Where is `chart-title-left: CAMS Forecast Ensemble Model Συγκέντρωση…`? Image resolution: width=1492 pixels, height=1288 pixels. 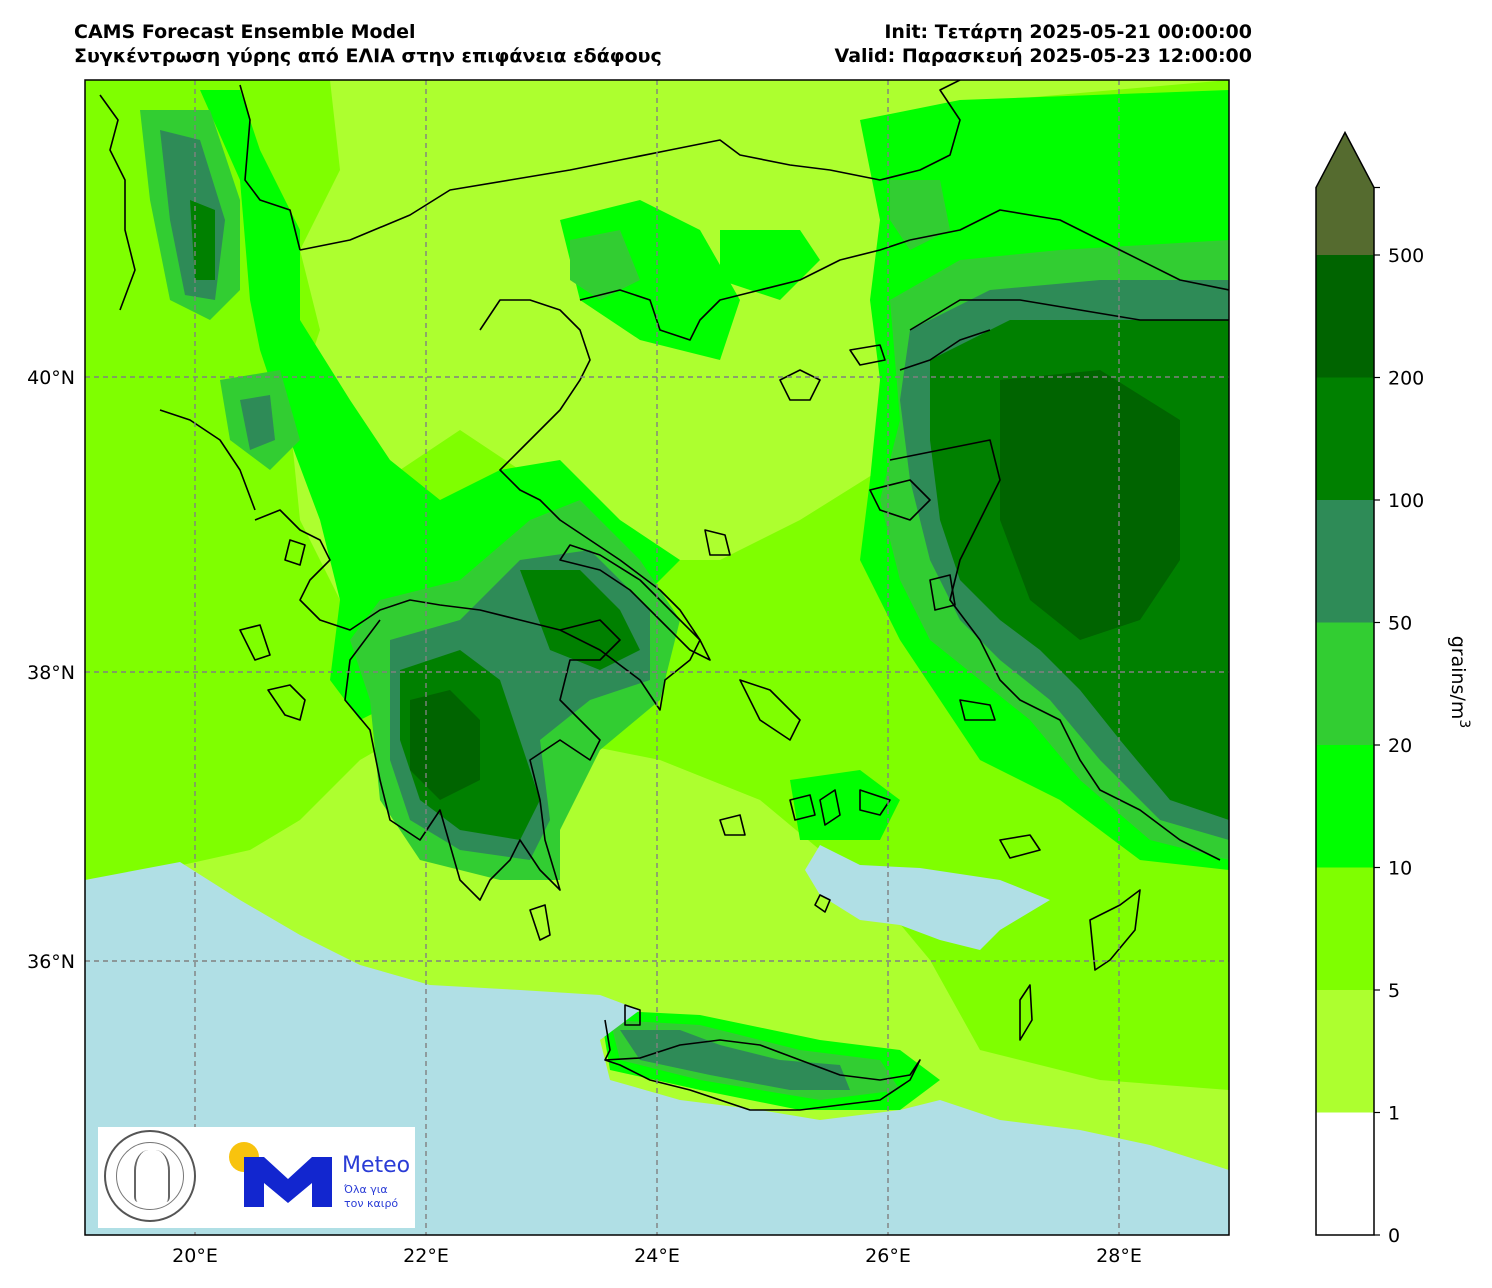 chart-title-left: CAMS Forecast Ensemble Model Συγκέντρωση… is located at coordinates (368, 44).